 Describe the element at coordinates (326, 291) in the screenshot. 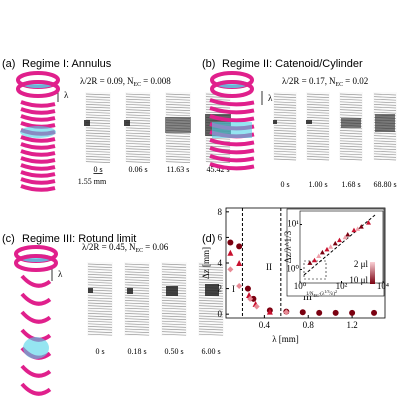

I see `text-part: 1/3` at that location.